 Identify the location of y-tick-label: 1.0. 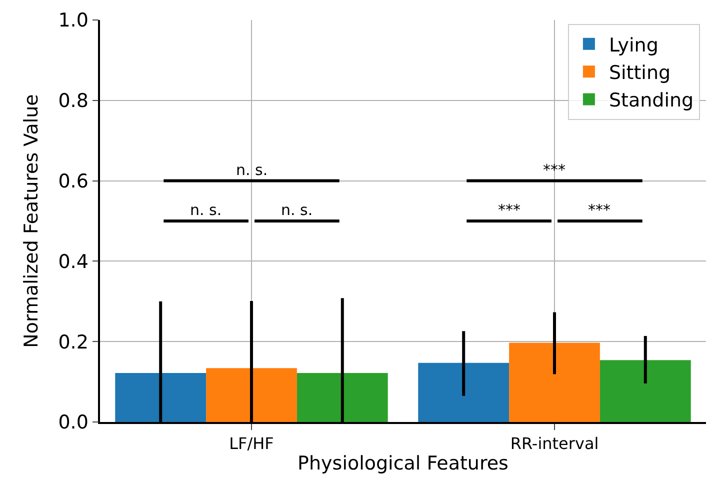
(73, 21).